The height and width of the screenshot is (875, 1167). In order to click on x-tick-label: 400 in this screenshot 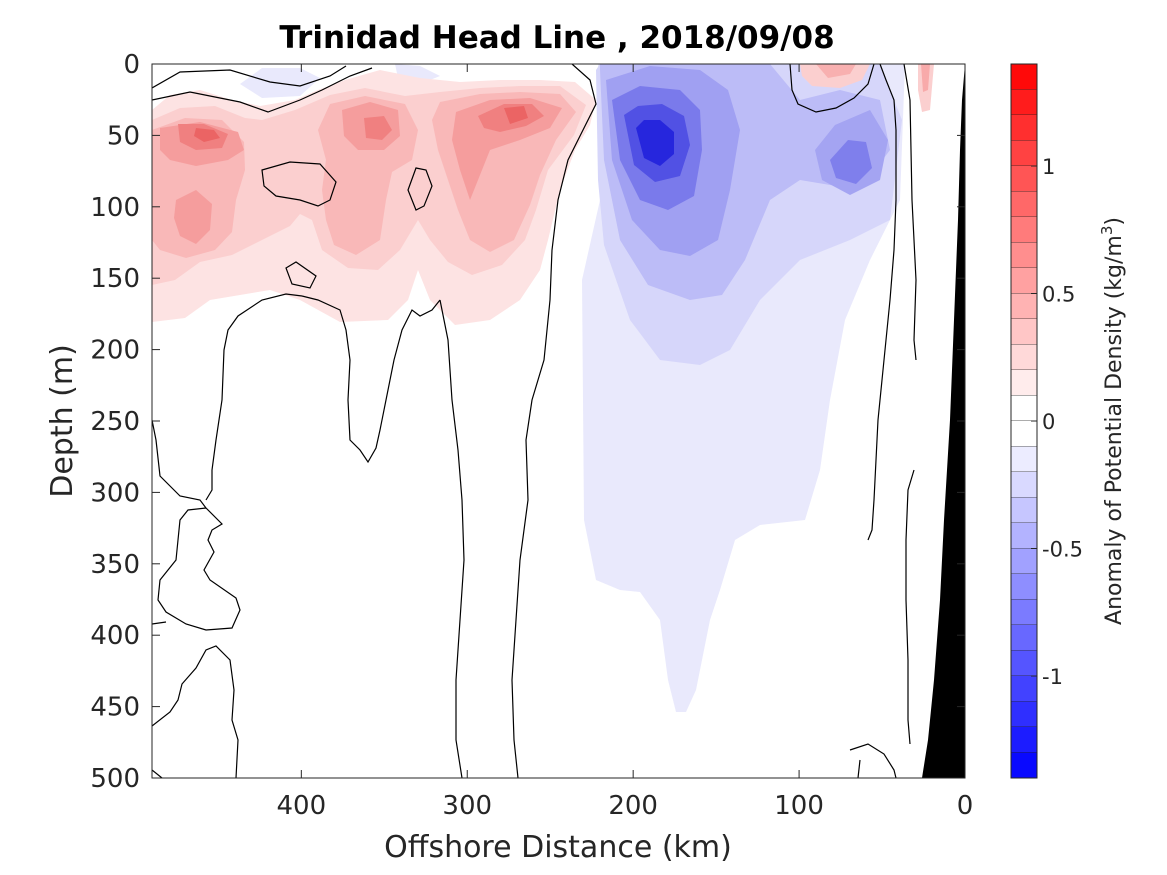, I will do `click(302, 806)`.